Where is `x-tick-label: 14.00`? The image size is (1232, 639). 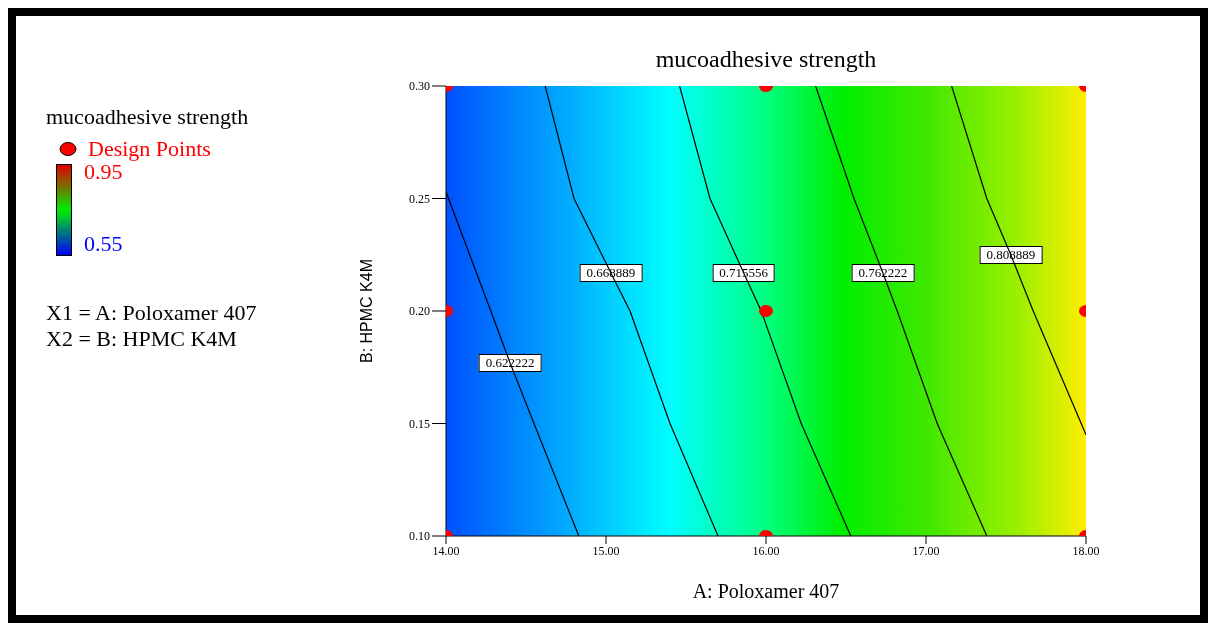 x-tick-label: 14.00 is located at coordinates (446, 550).